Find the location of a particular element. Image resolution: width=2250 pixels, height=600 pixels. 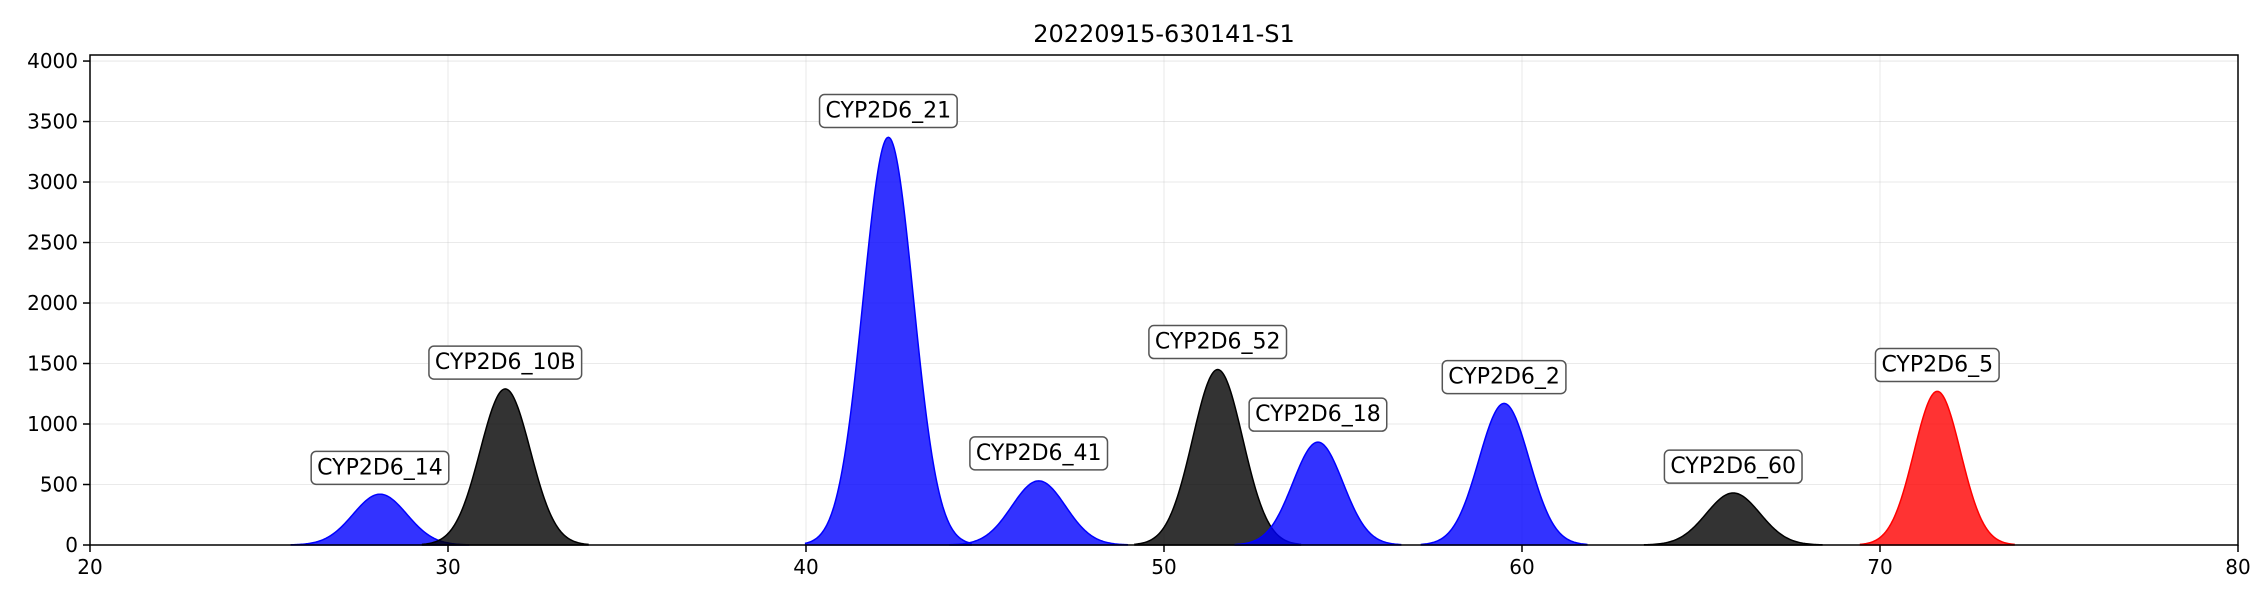

x-tick-label: 40 is located at coordinates (805, 567).